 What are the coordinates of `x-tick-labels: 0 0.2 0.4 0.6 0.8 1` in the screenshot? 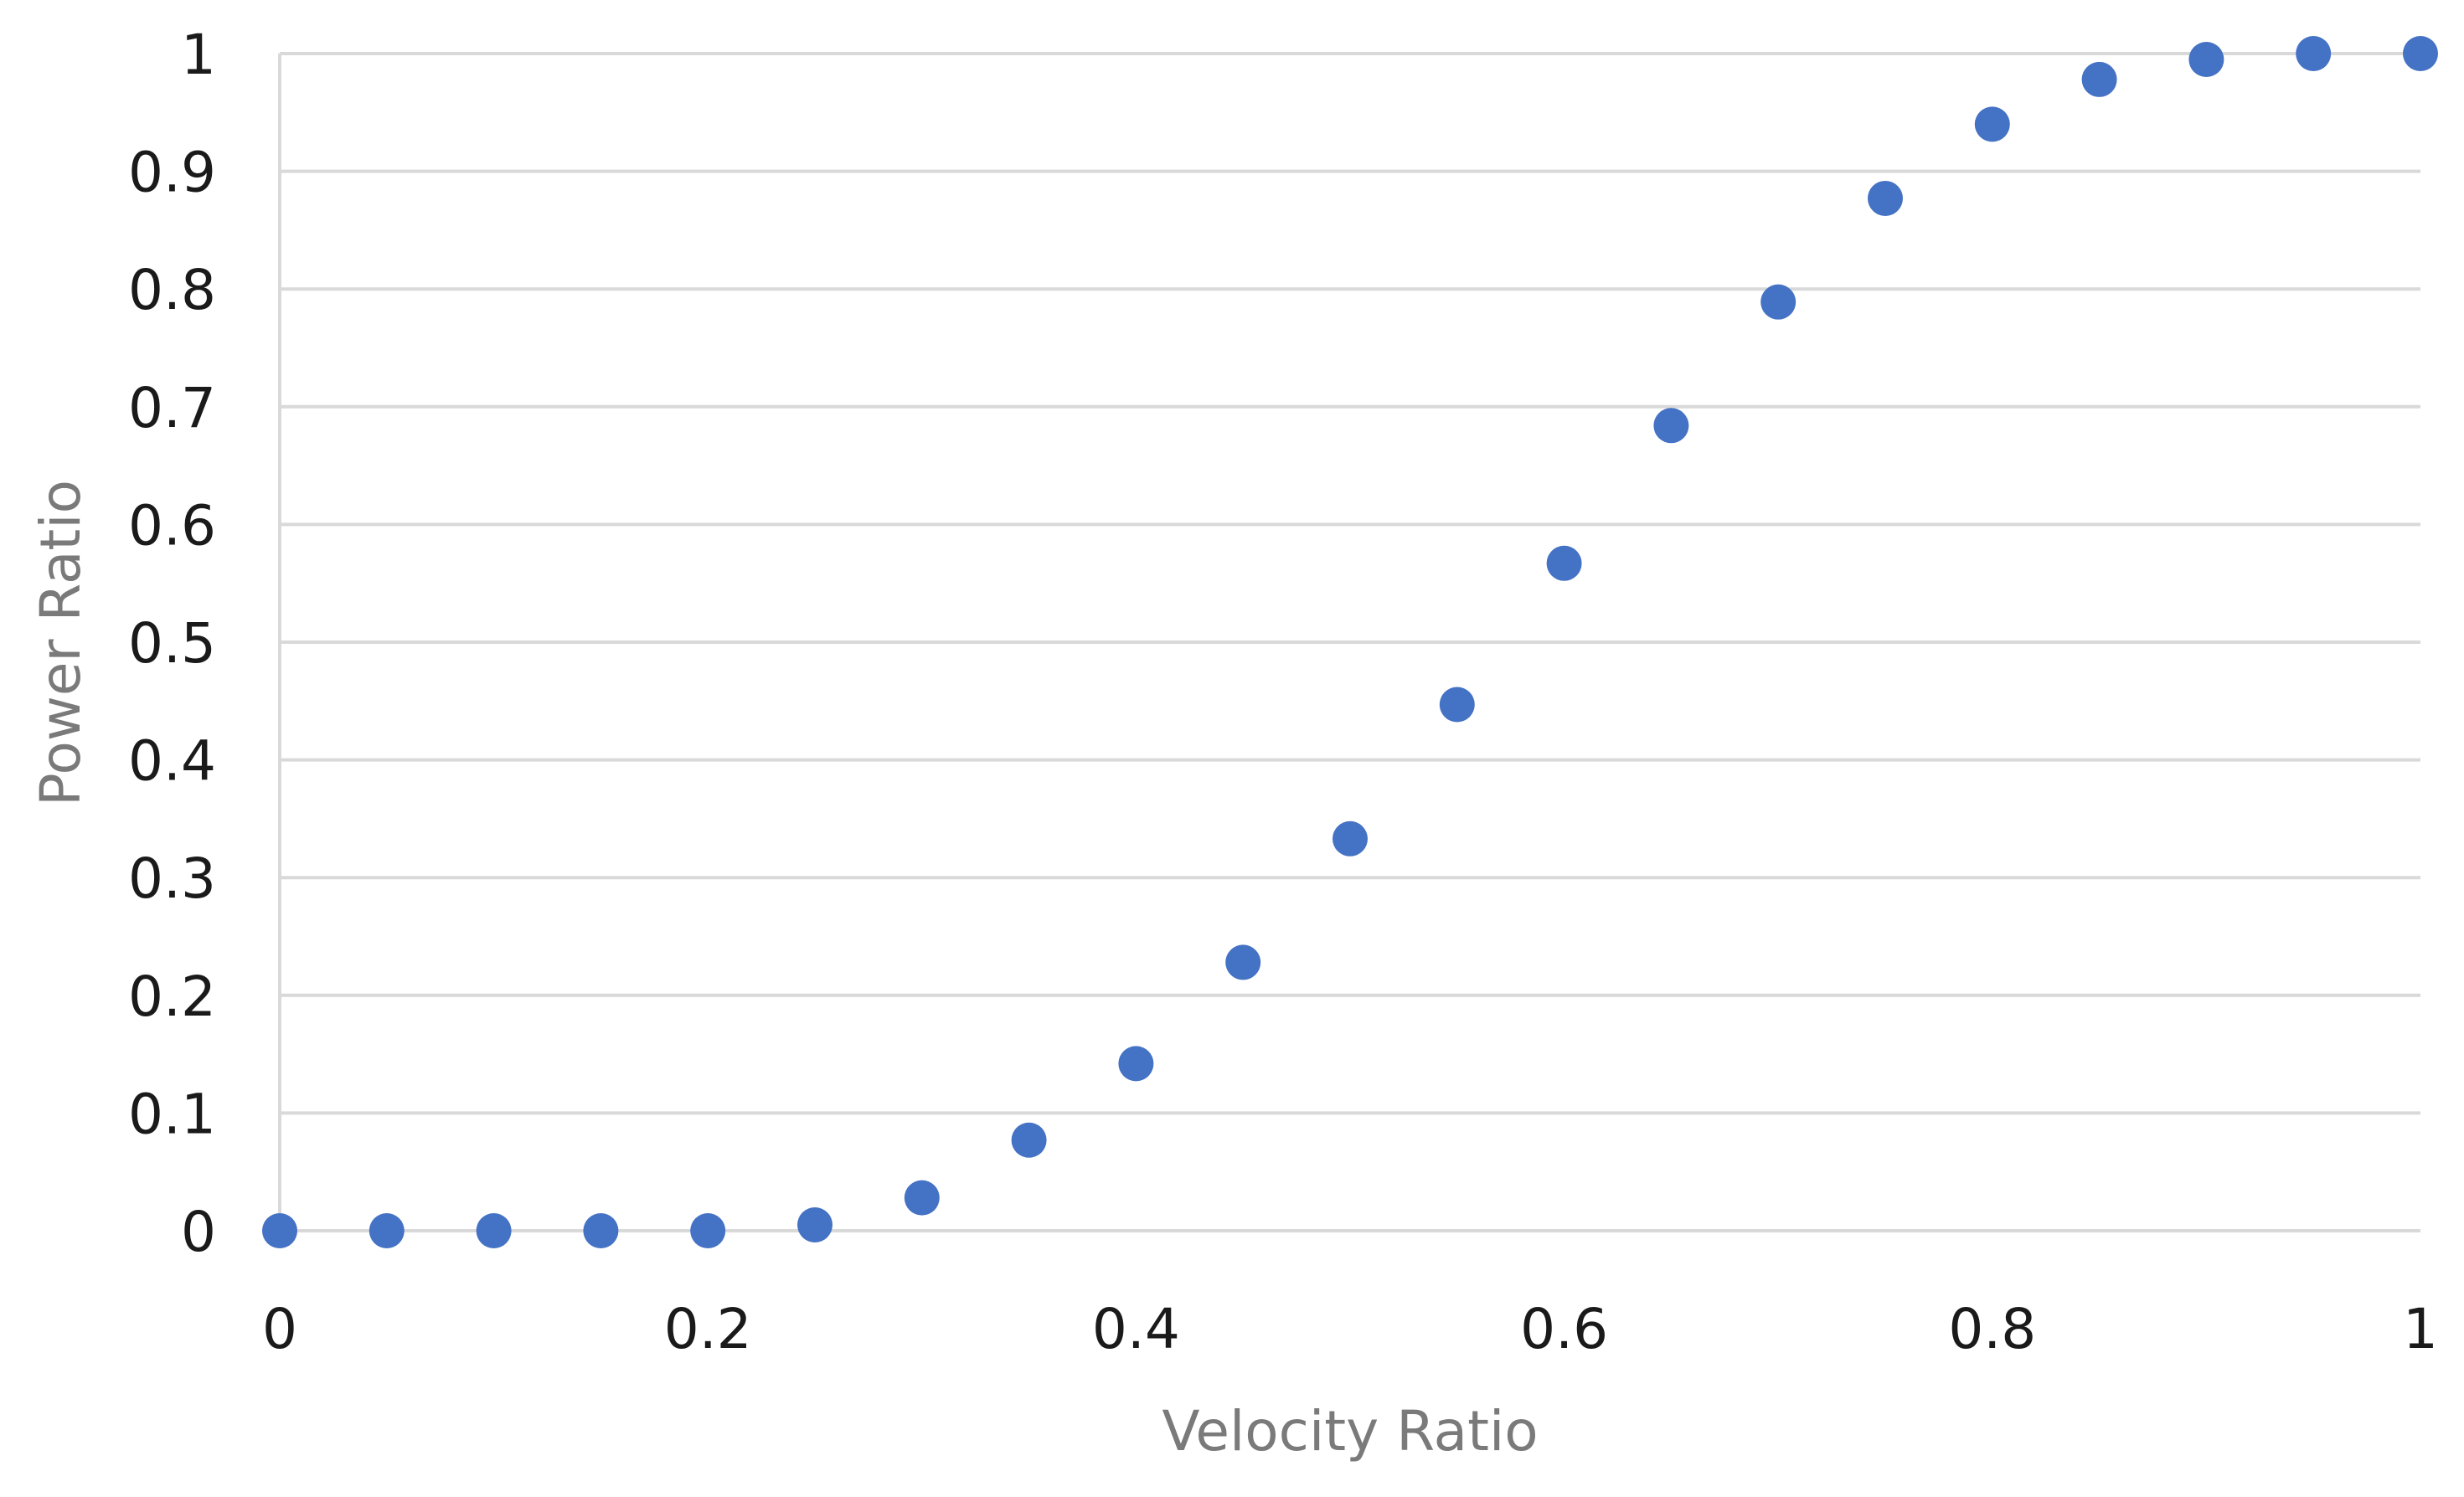 It's located at (1350, 1329).